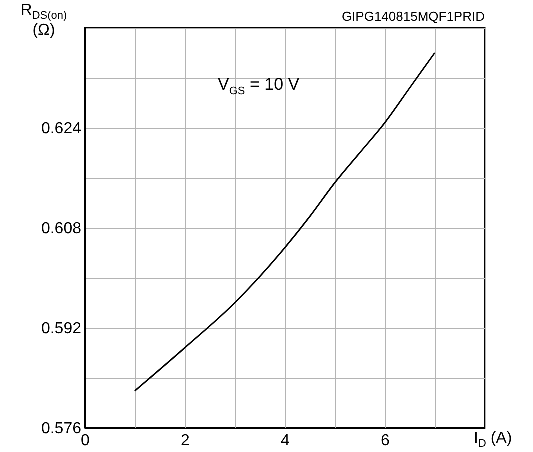 This screenshot has height=452, width=533. I want to click on y-axis-title: R$_{DS(on)}$ (Ω), so click(44, 21).